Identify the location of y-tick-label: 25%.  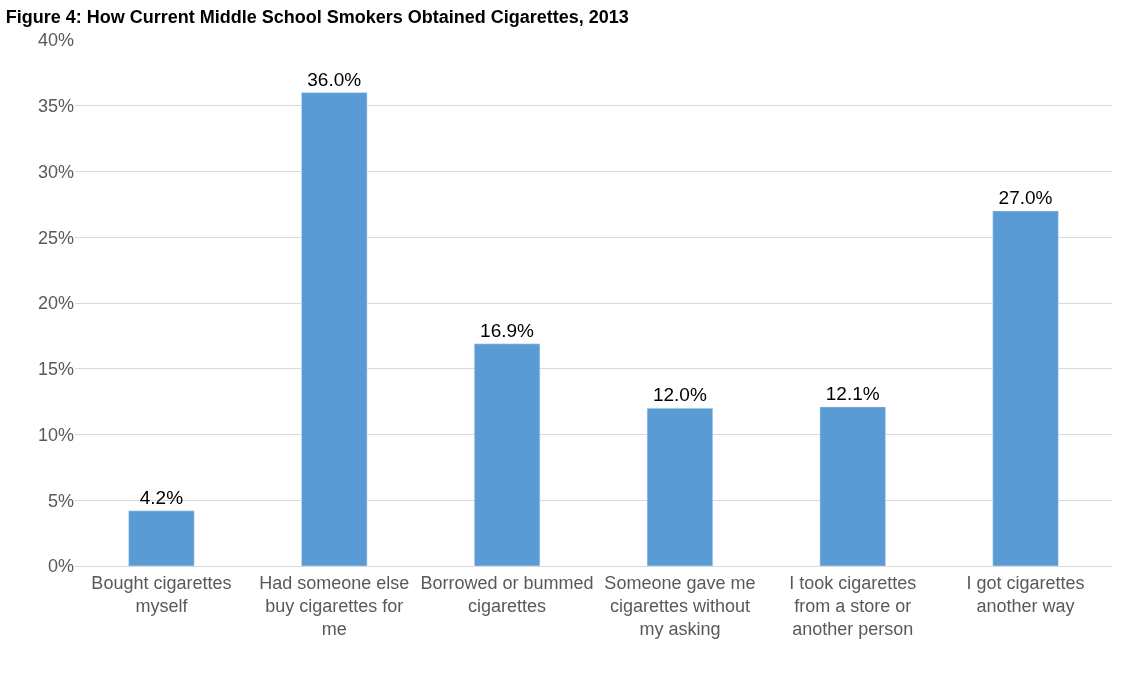
(55, 237).